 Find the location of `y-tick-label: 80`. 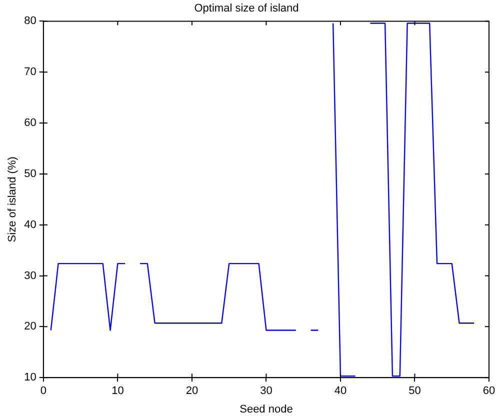

y-tick-label: 80 is located at coordinates (30, 21).